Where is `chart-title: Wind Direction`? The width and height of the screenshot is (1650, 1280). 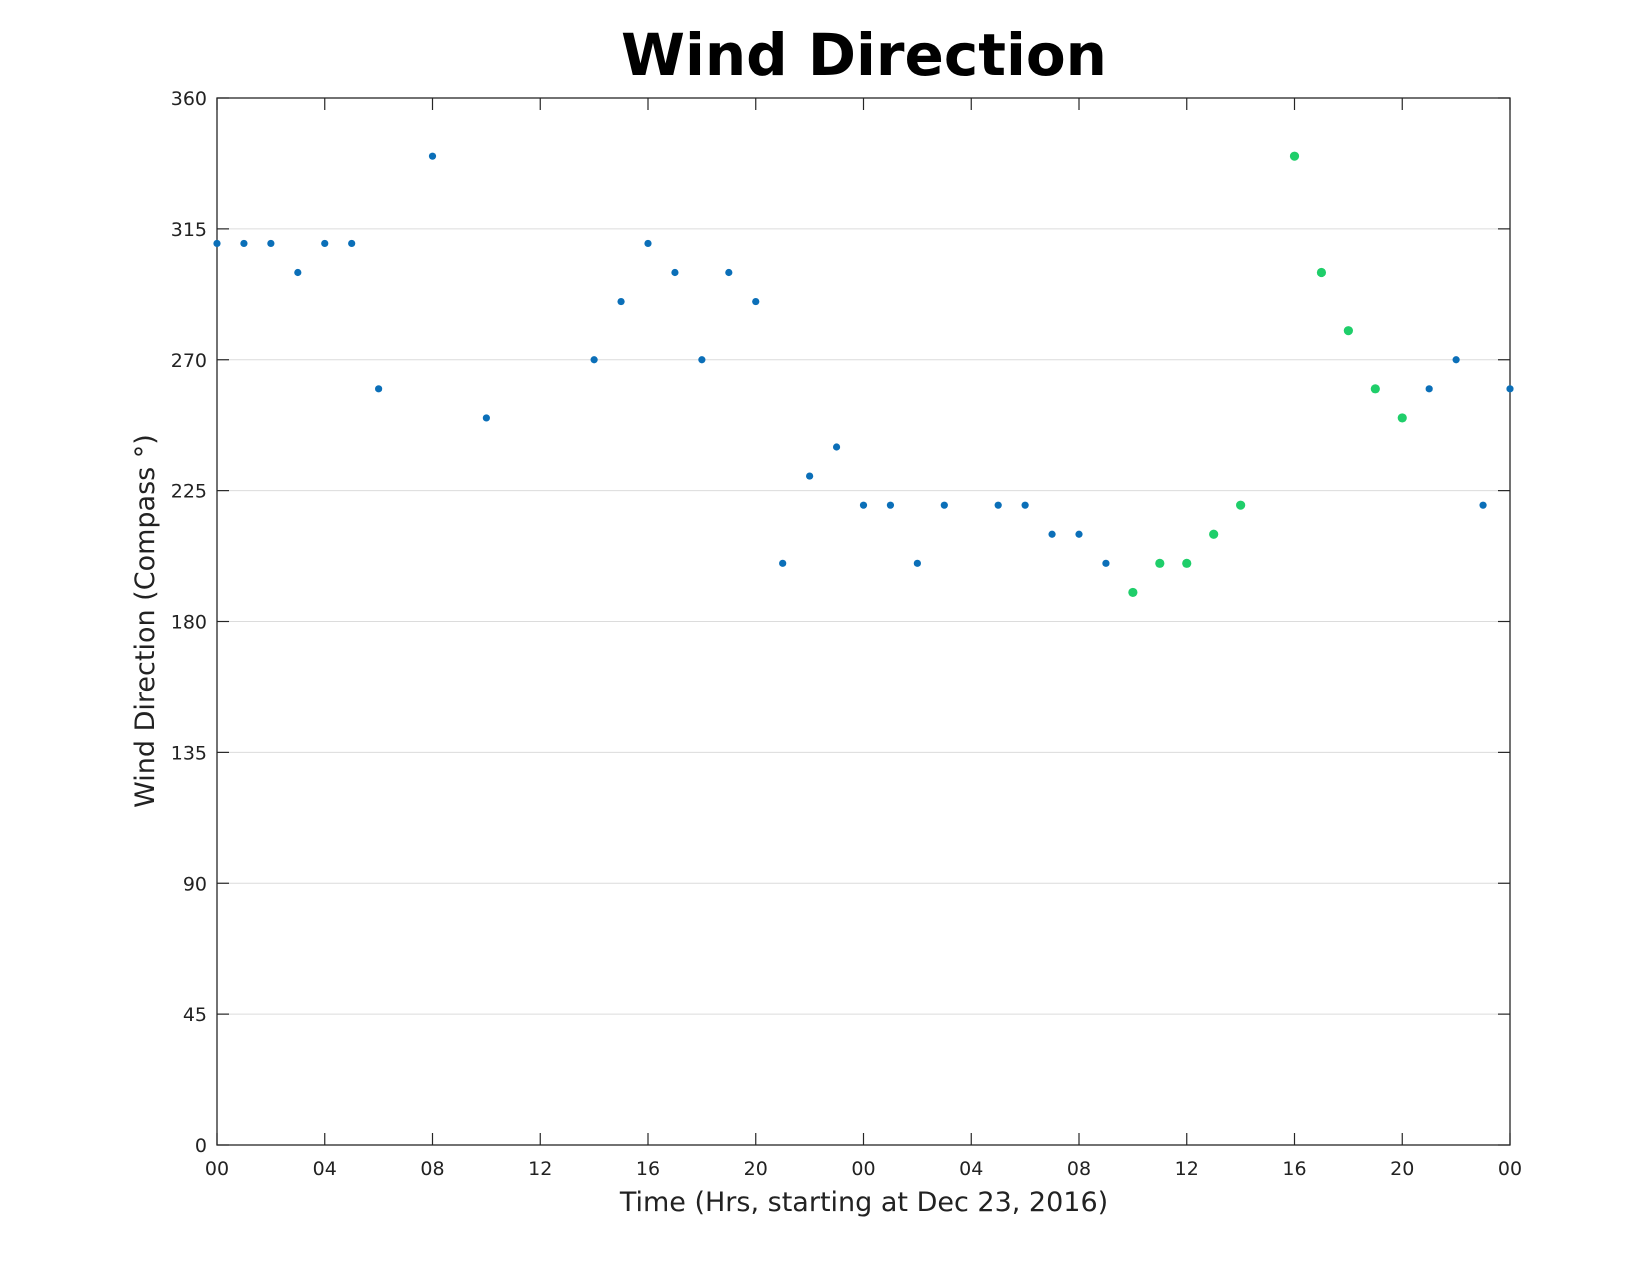 chart-title: Wind Direction is located at coordinates (864, 55).